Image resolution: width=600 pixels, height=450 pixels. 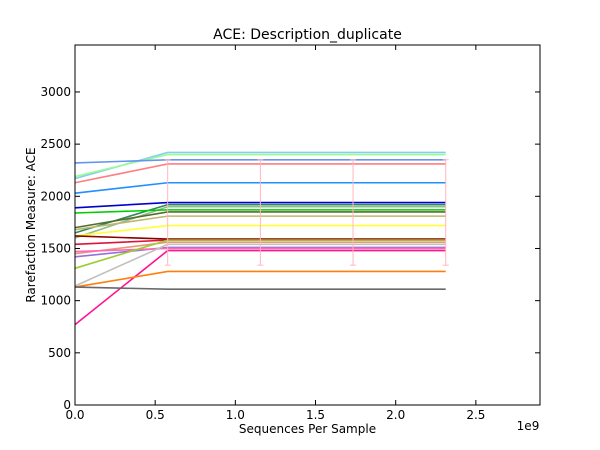 What do you see at coordinates (235, 415) in the screenshot?
I see `x-tick-label: 1.0` at bounding box center [235, 415].